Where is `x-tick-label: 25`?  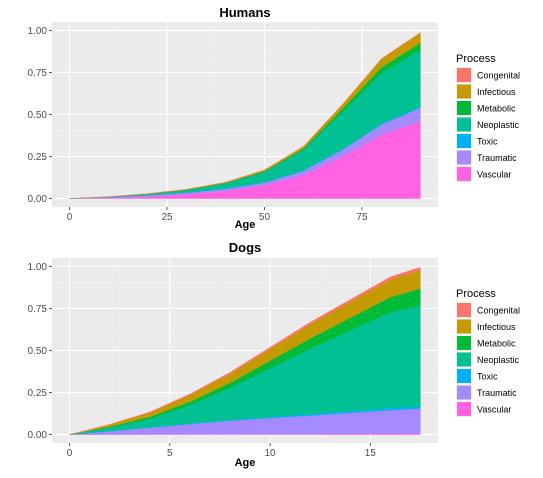
x-tick-label: 25 is located at coordinates (167, 217).